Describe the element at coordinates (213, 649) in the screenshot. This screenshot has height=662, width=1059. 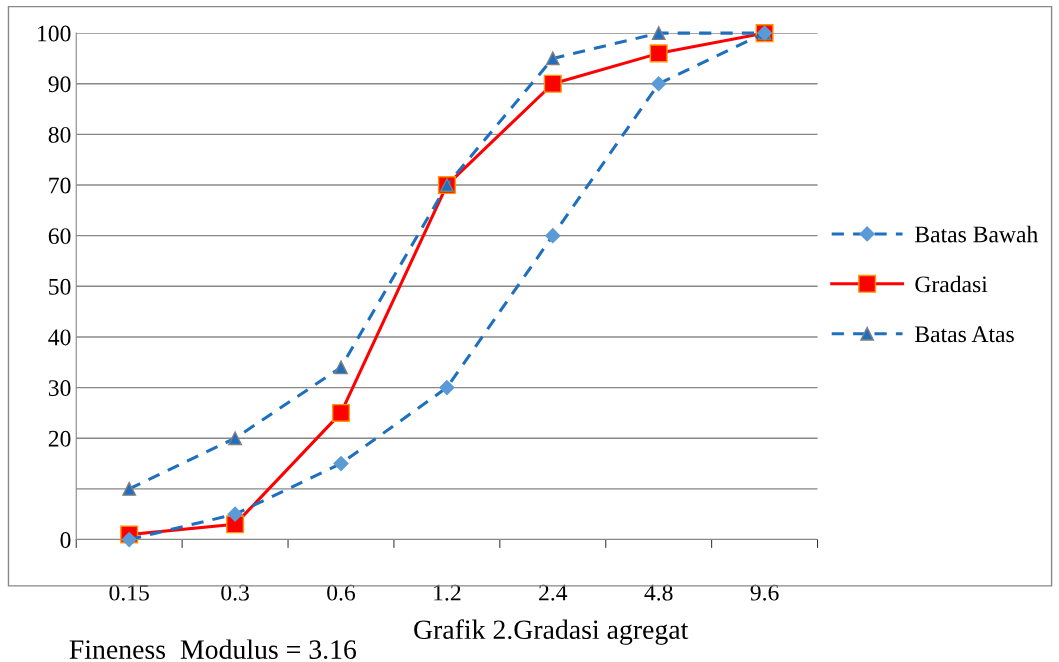
I see `text: Fineness Modulus = 3.16` at that location.